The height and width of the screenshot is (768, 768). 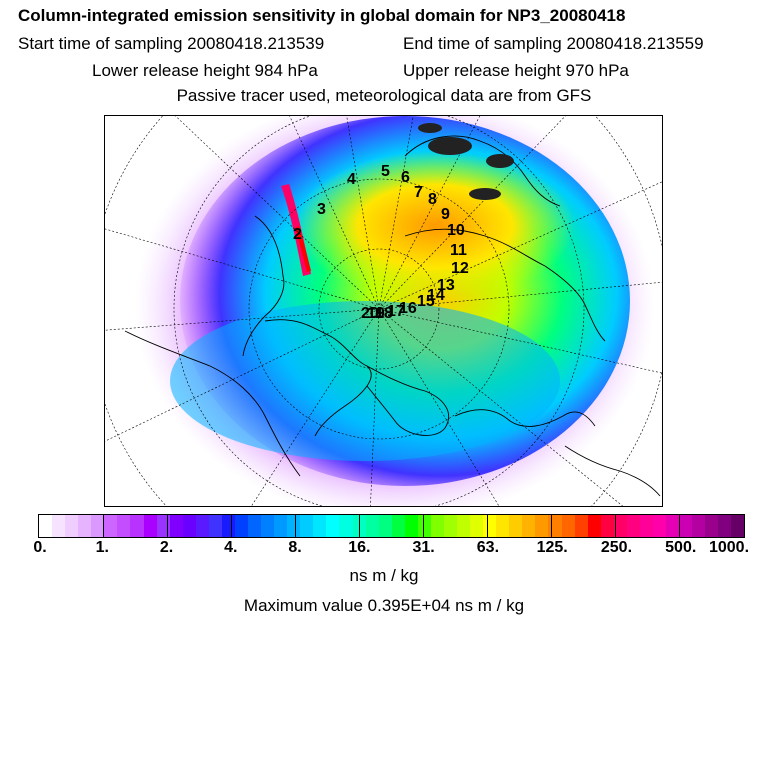 I want to click on day-label-17: 17, so click(x=396, y=311).